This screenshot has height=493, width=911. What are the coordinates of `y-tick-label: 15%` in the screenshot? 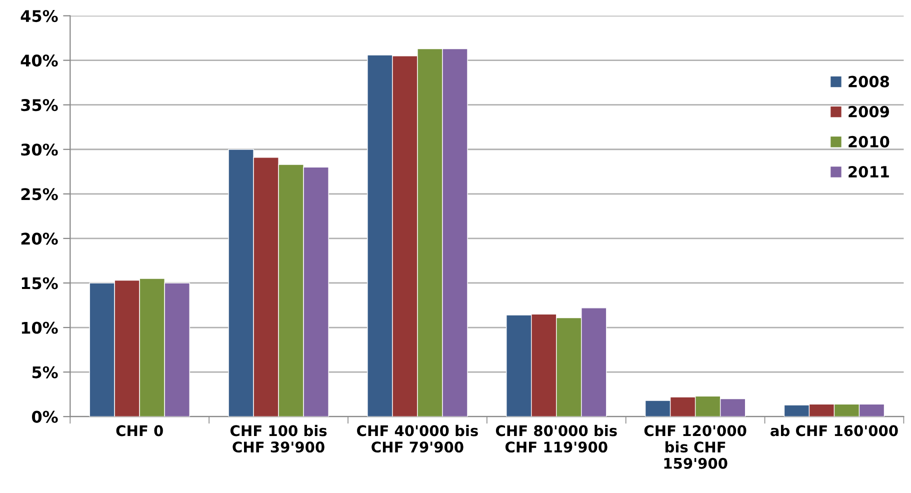 It's located at (40, 283).